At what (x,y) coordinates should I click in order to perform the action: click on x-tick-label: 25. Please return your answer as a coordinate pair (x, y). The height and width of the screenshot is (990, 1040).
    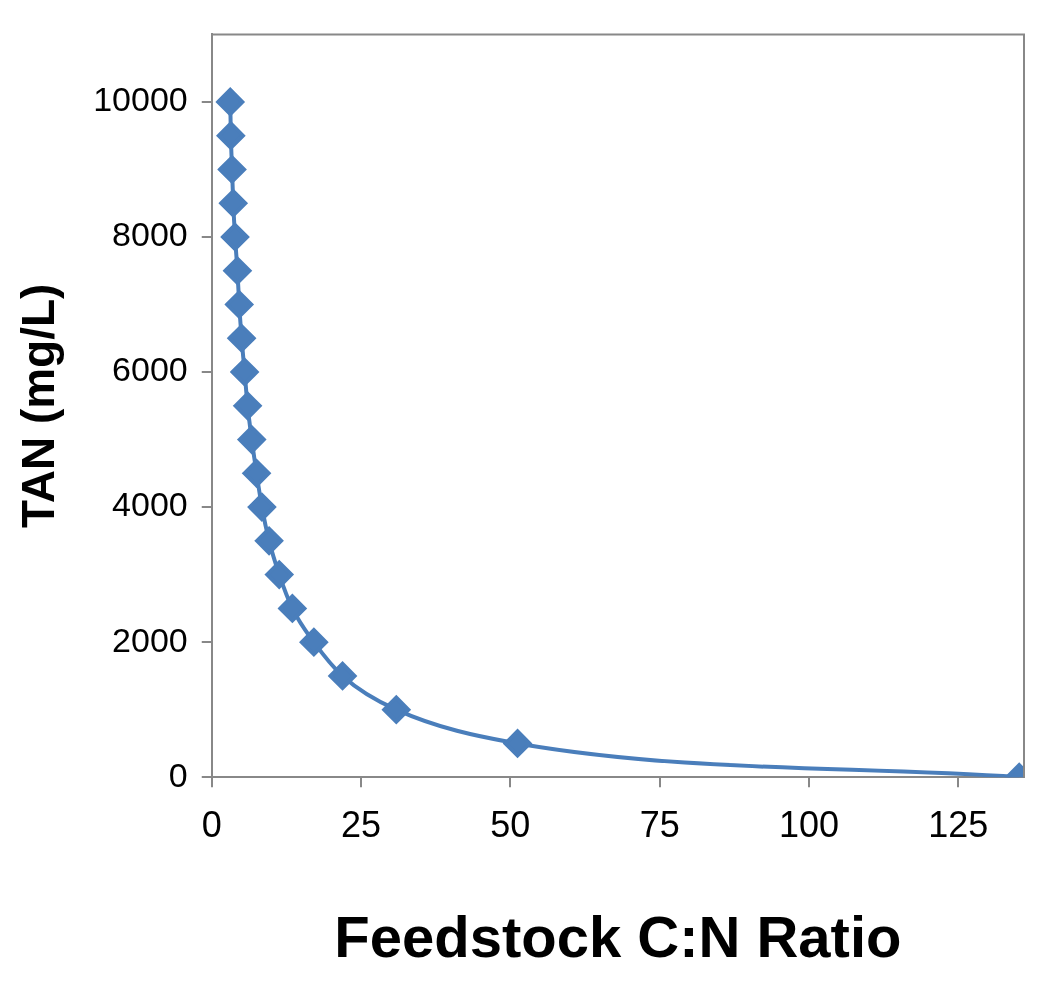
    Looking at the image, I should click on (361, 824).